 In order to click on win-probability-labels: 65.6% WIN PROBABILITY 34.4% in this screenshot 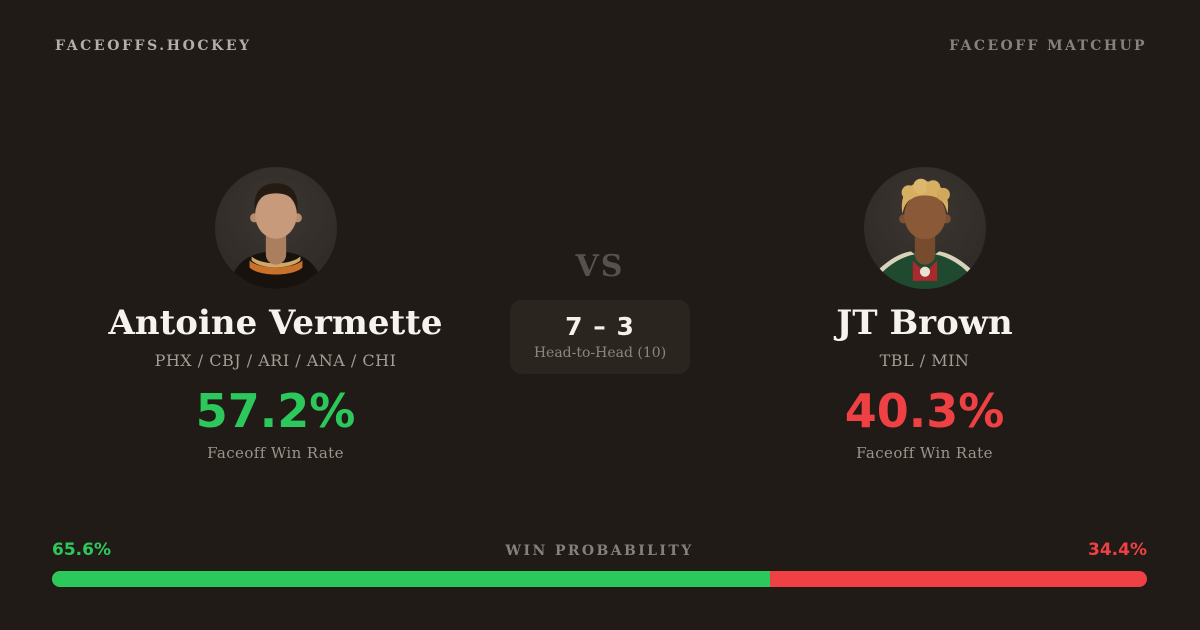, I will do `click(599, 550)`.